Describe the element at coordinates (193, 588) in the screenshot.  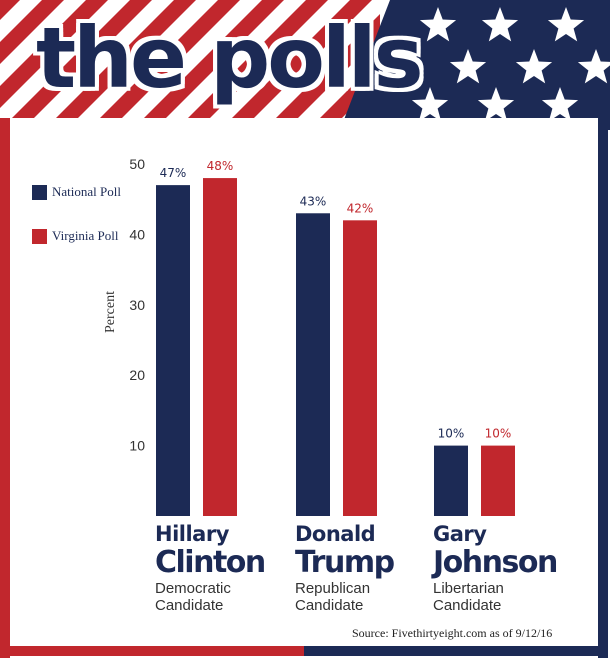
I see `candidate-party: Democratic` at that location.